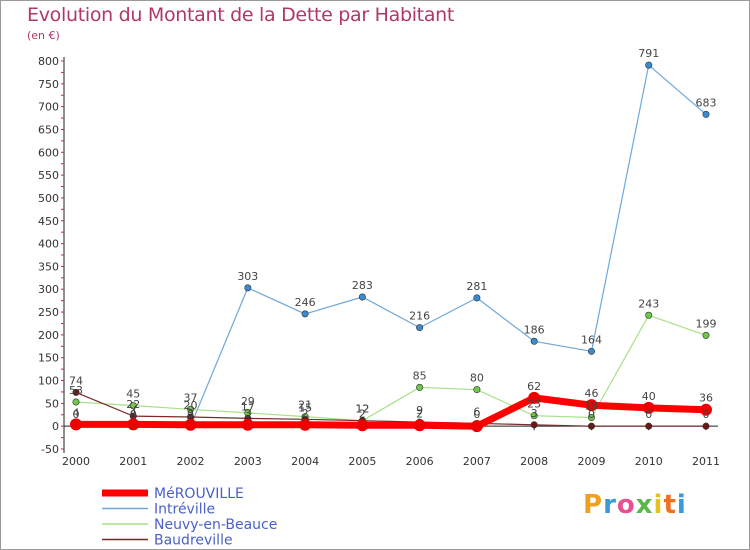  I want to click on data-label: 40, so click(649, 396).